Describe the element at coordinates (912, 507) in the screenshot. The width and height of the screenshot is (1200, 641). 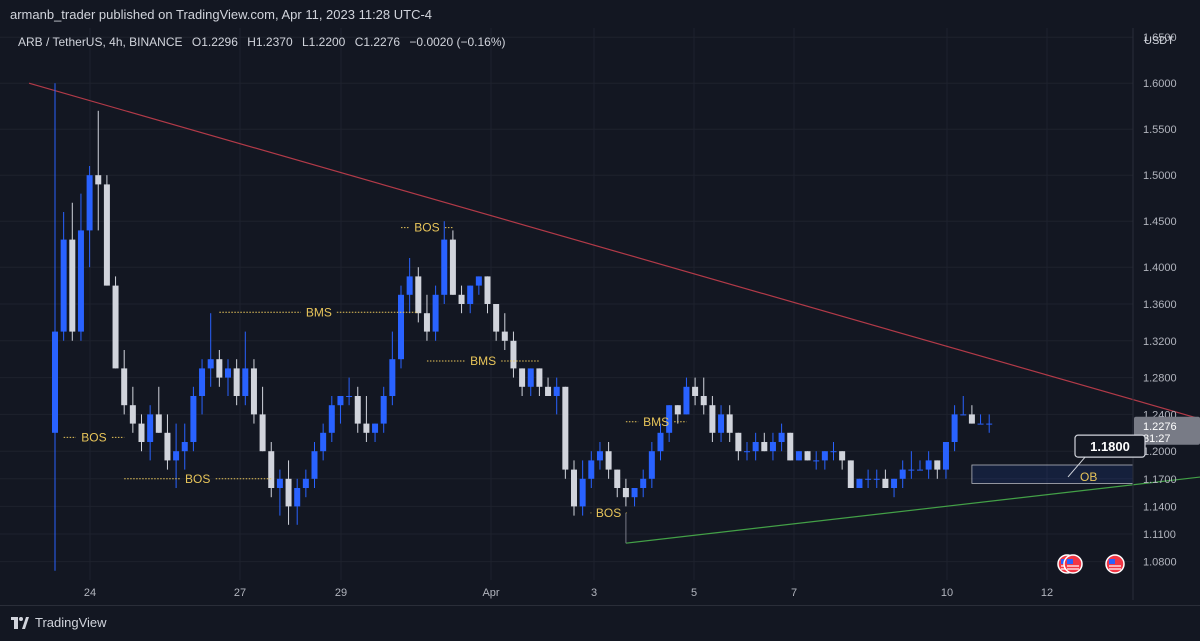
I see `support-trendline` at that location.